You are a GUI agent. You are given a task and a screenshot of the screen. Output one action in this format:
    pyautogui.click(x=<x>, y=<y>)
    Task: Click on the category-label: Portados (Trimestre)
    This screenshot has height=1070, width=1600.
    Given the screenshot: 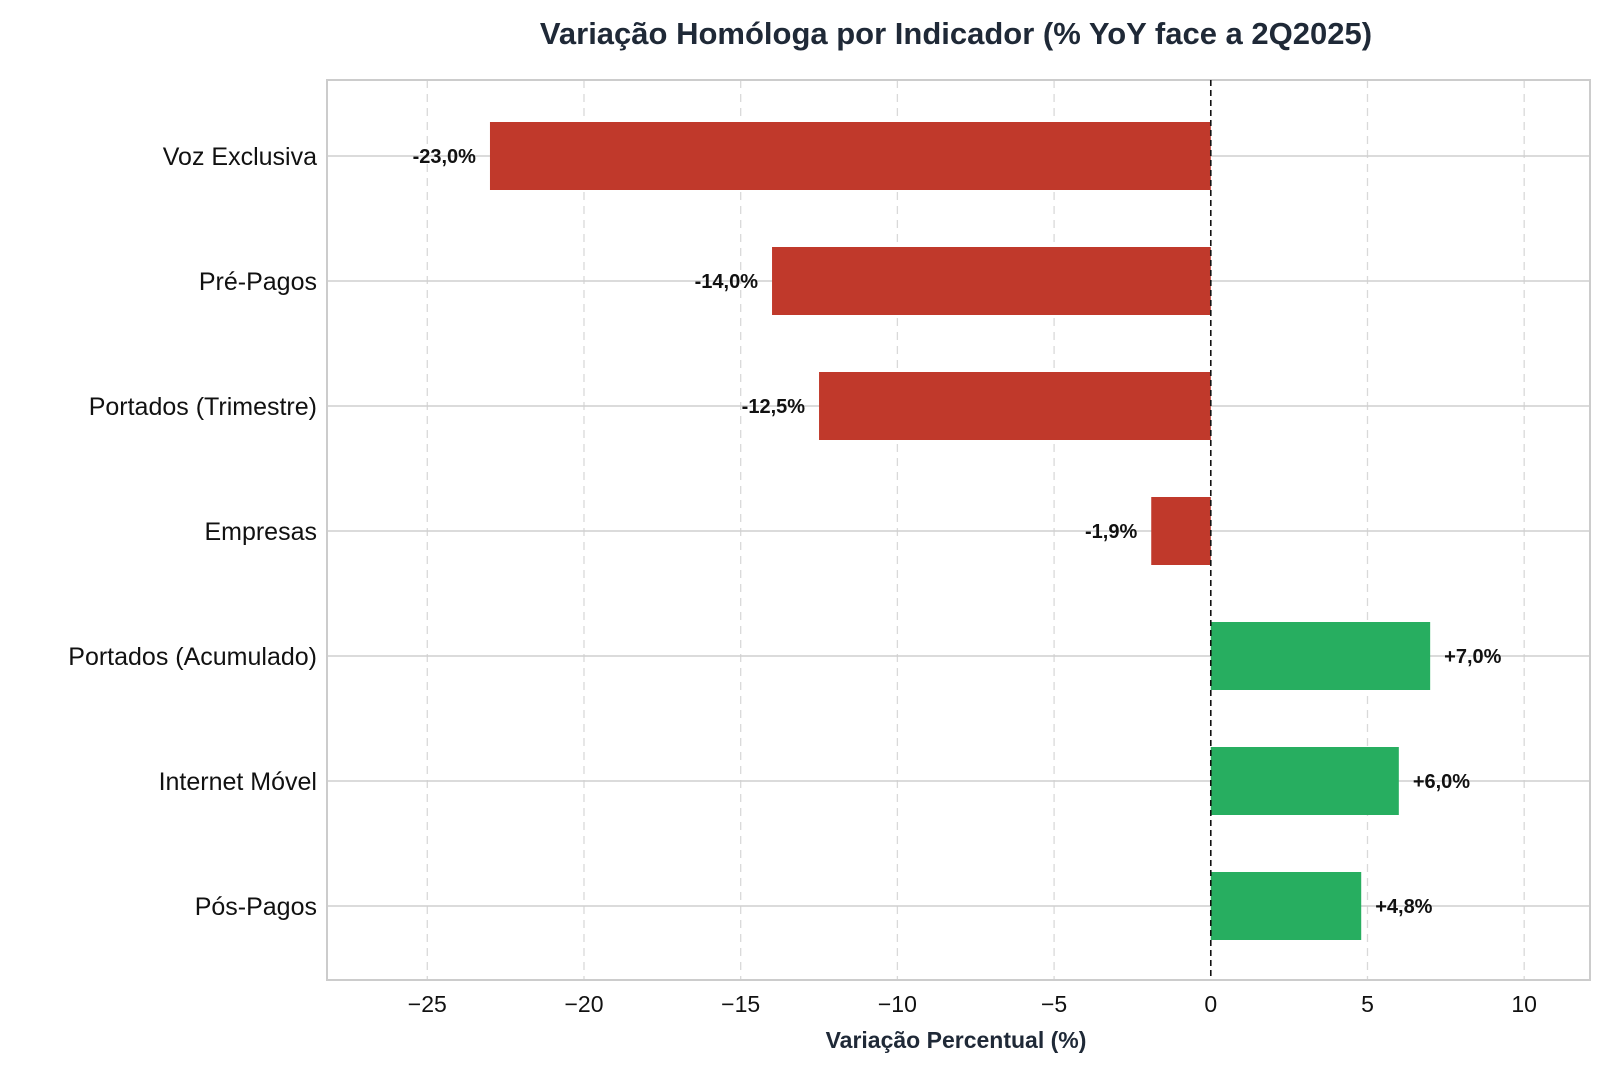 What is the action you would take?
    pyautogui.click(x=203, y=407)
    